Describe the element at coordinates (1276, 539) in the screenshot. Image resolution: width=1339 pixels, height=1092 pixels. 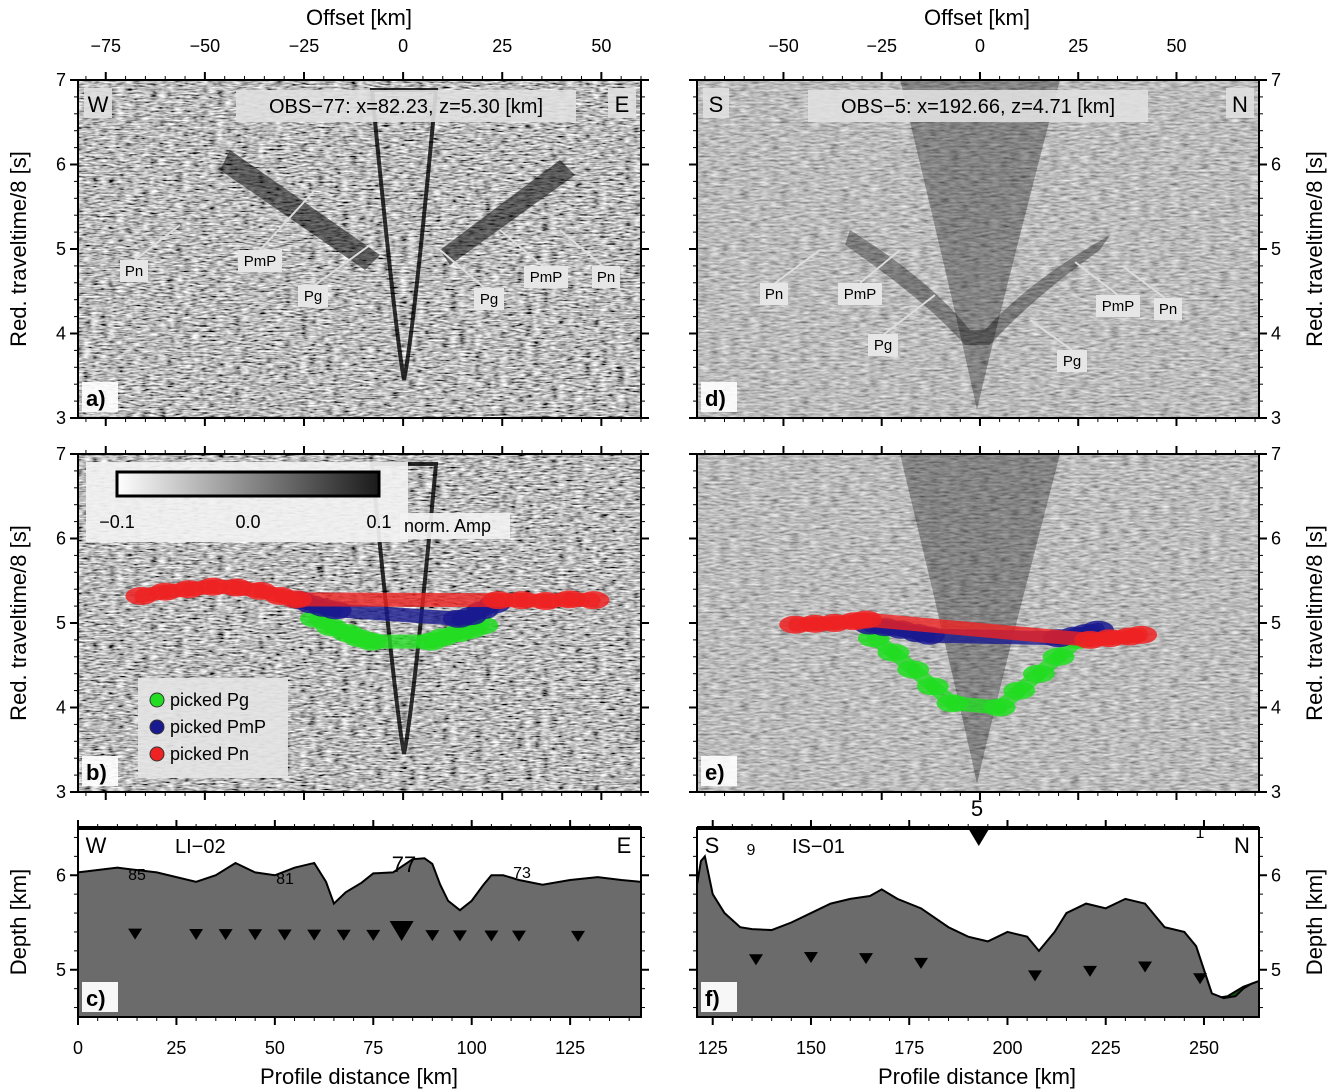
I see `ytick-label-e: 6` at that location.